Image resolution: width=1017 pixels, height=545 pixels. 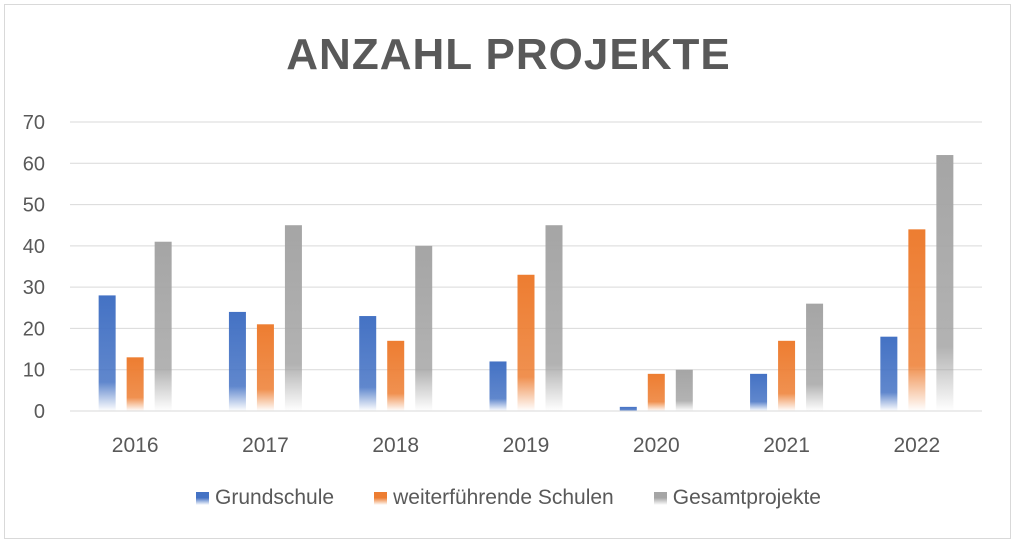 What do you see at coordinates (503, 497) in the screenshot?
I see `legend-label: weiterführende Schulen` at bounding box center [503, 497].